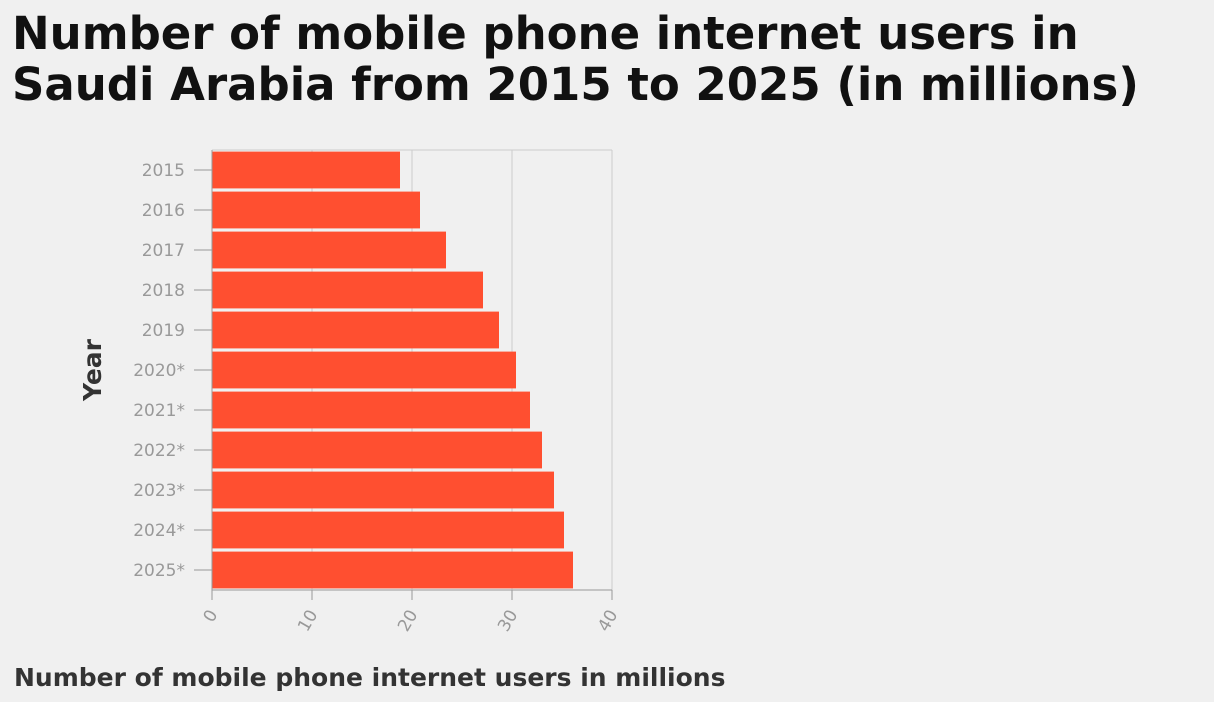 This screenshot has height=702, width=1214. I want to click on x-tick-label: 10, so click(308, 621).